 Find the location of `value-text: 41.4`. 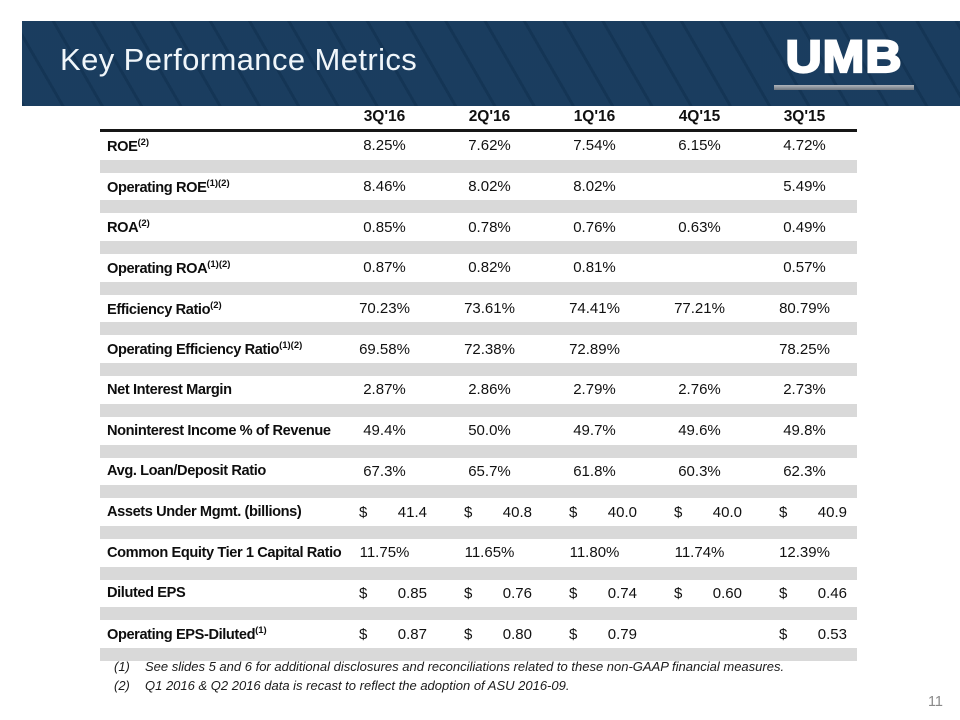

value-text: 41.4 is located at coordinates (412, 512).